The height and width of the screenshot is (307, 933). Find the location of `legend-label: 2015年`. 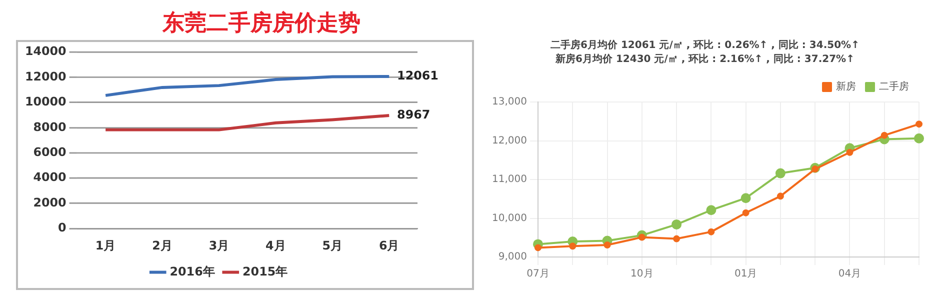

legend-label: 2015年 is located at coordinates (265, 271).